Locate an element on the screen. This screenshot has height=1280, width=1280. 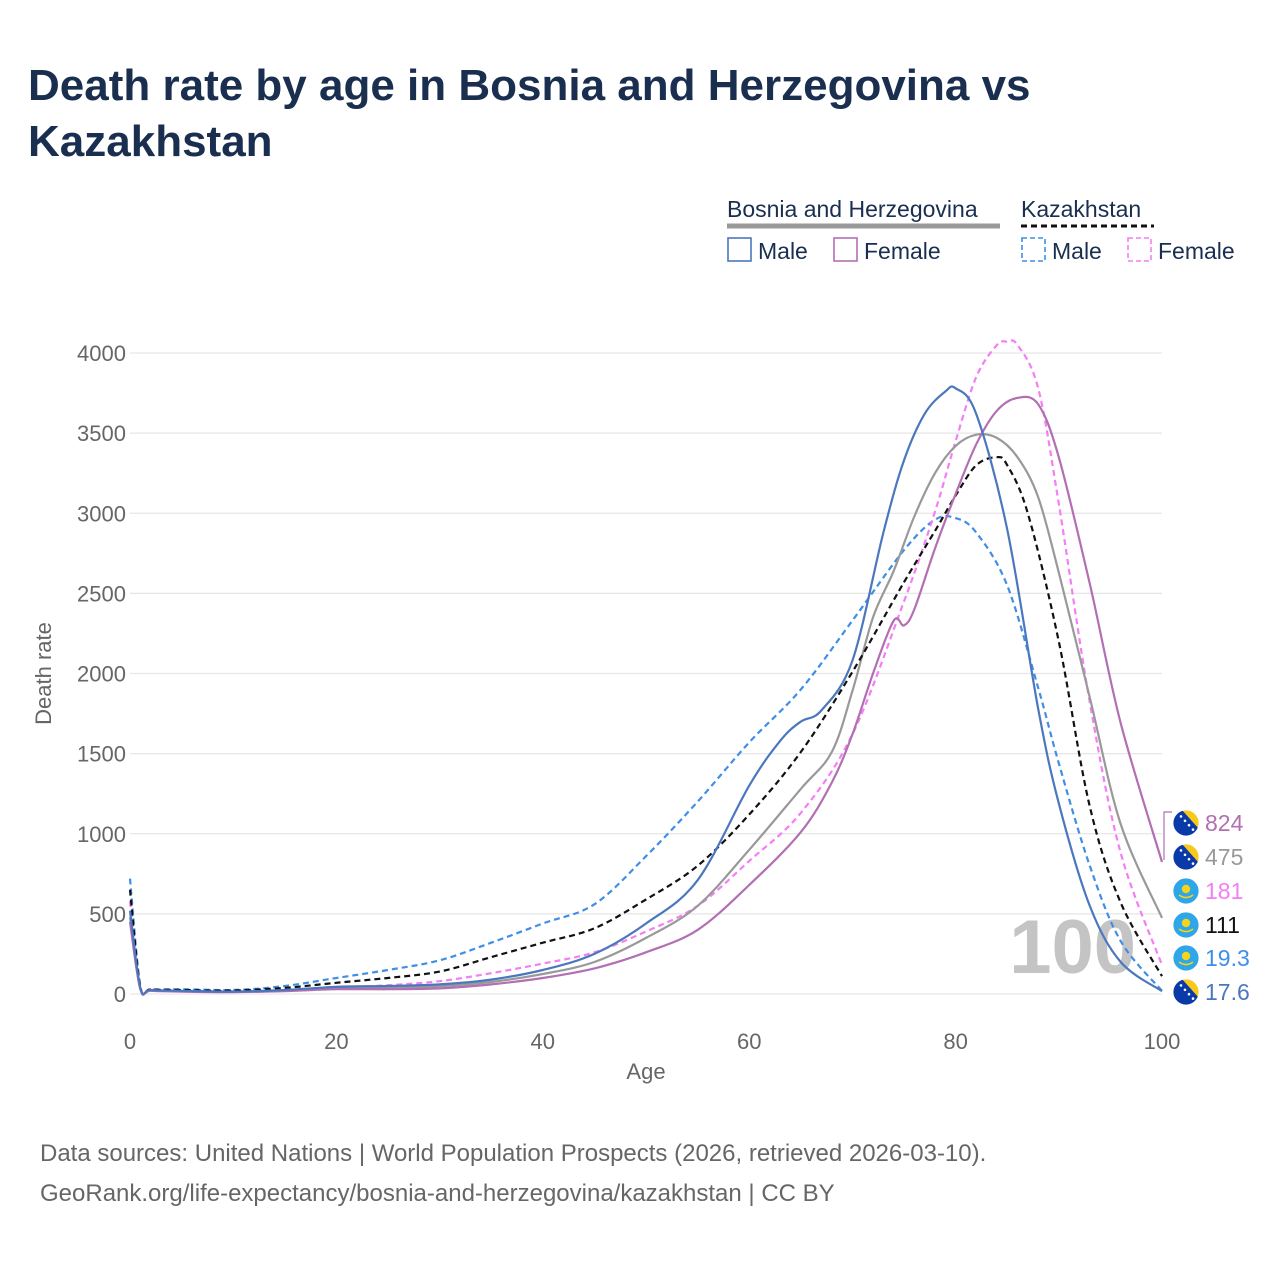
age-watermark: 100 is located at coordinates (1072, 947).